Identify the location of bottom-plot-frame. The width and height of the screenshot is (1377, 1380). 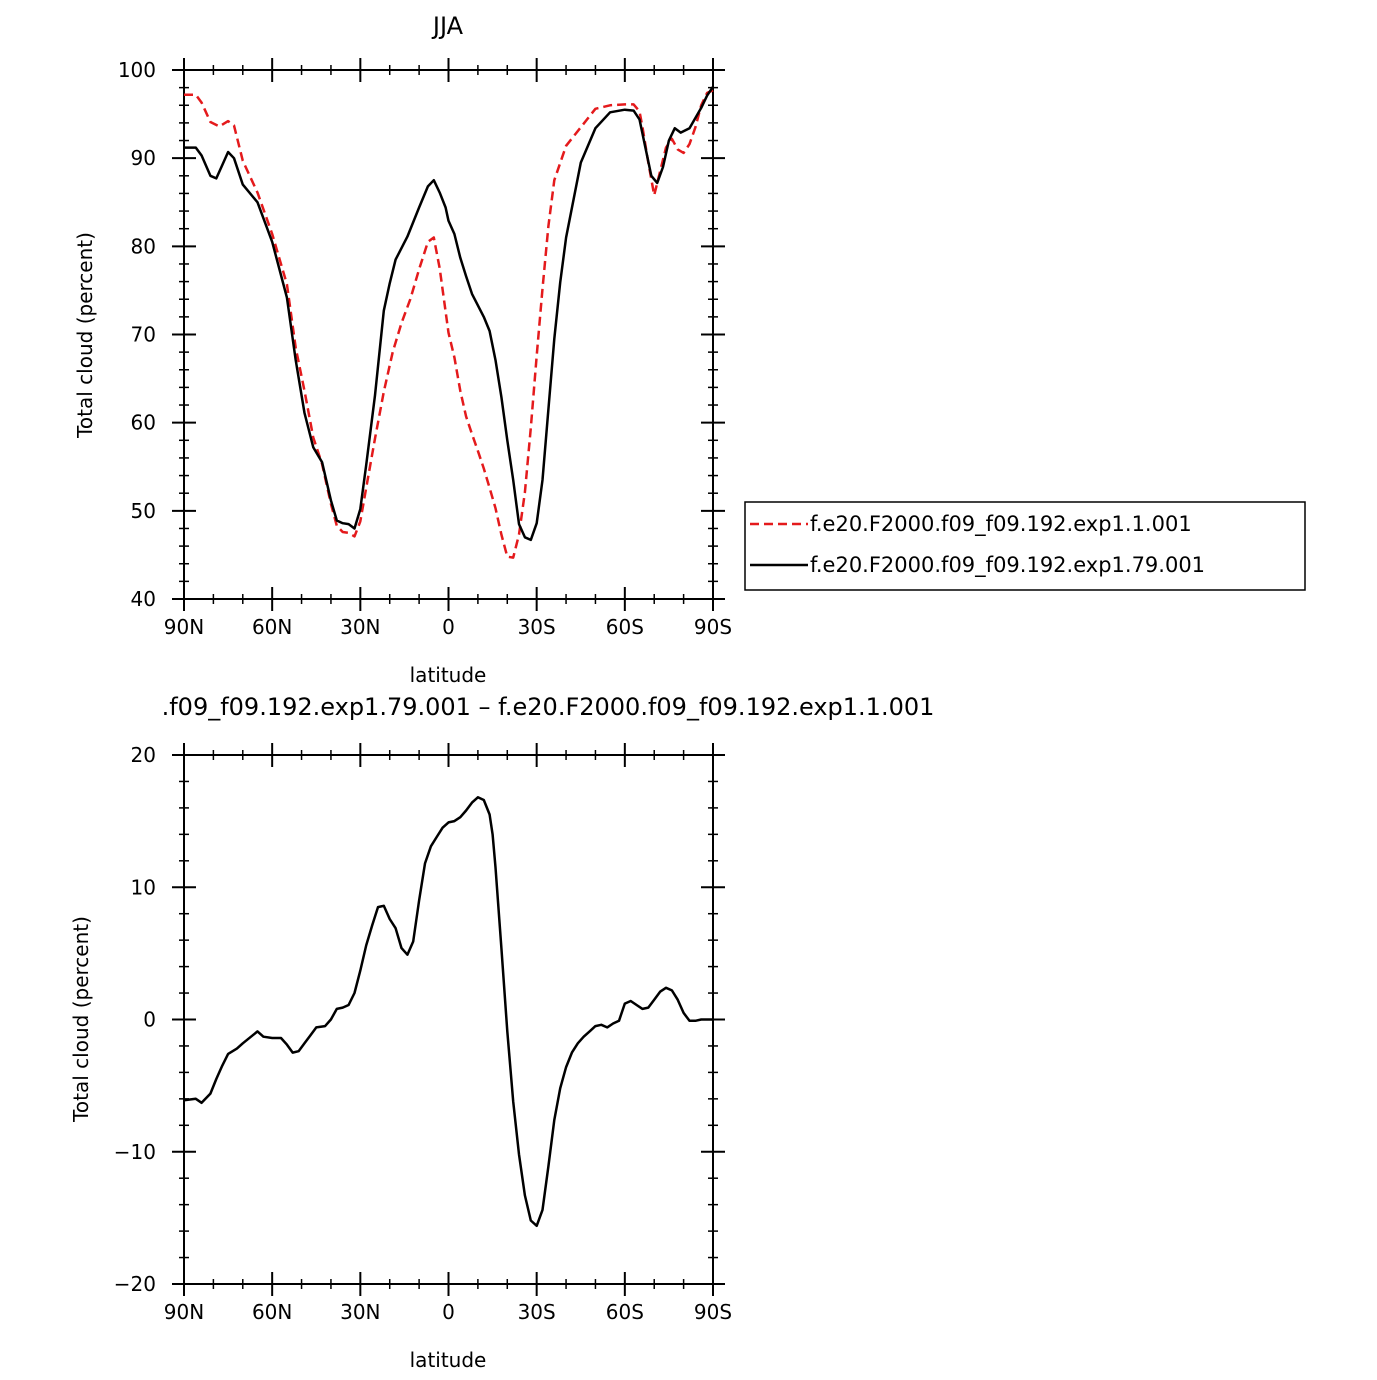
(448, 1019).